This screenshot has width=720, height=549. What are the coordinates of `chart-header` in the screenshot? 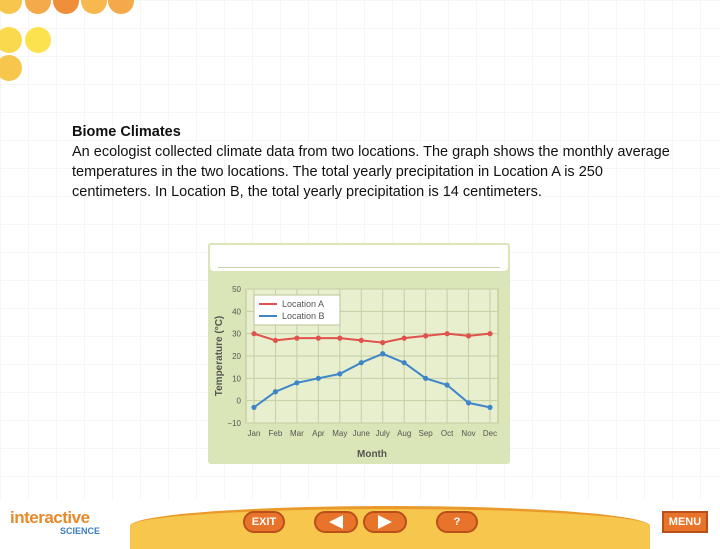 It's located at (359, 258).